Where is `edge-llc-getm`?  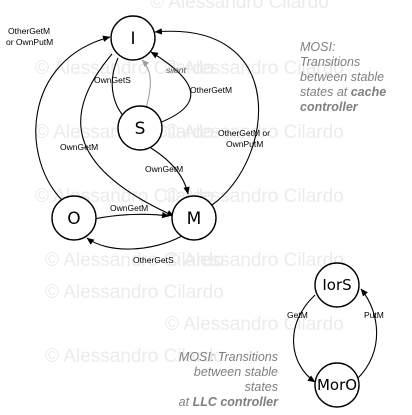 edge-llc-getm is located at coordinates (304, 338).